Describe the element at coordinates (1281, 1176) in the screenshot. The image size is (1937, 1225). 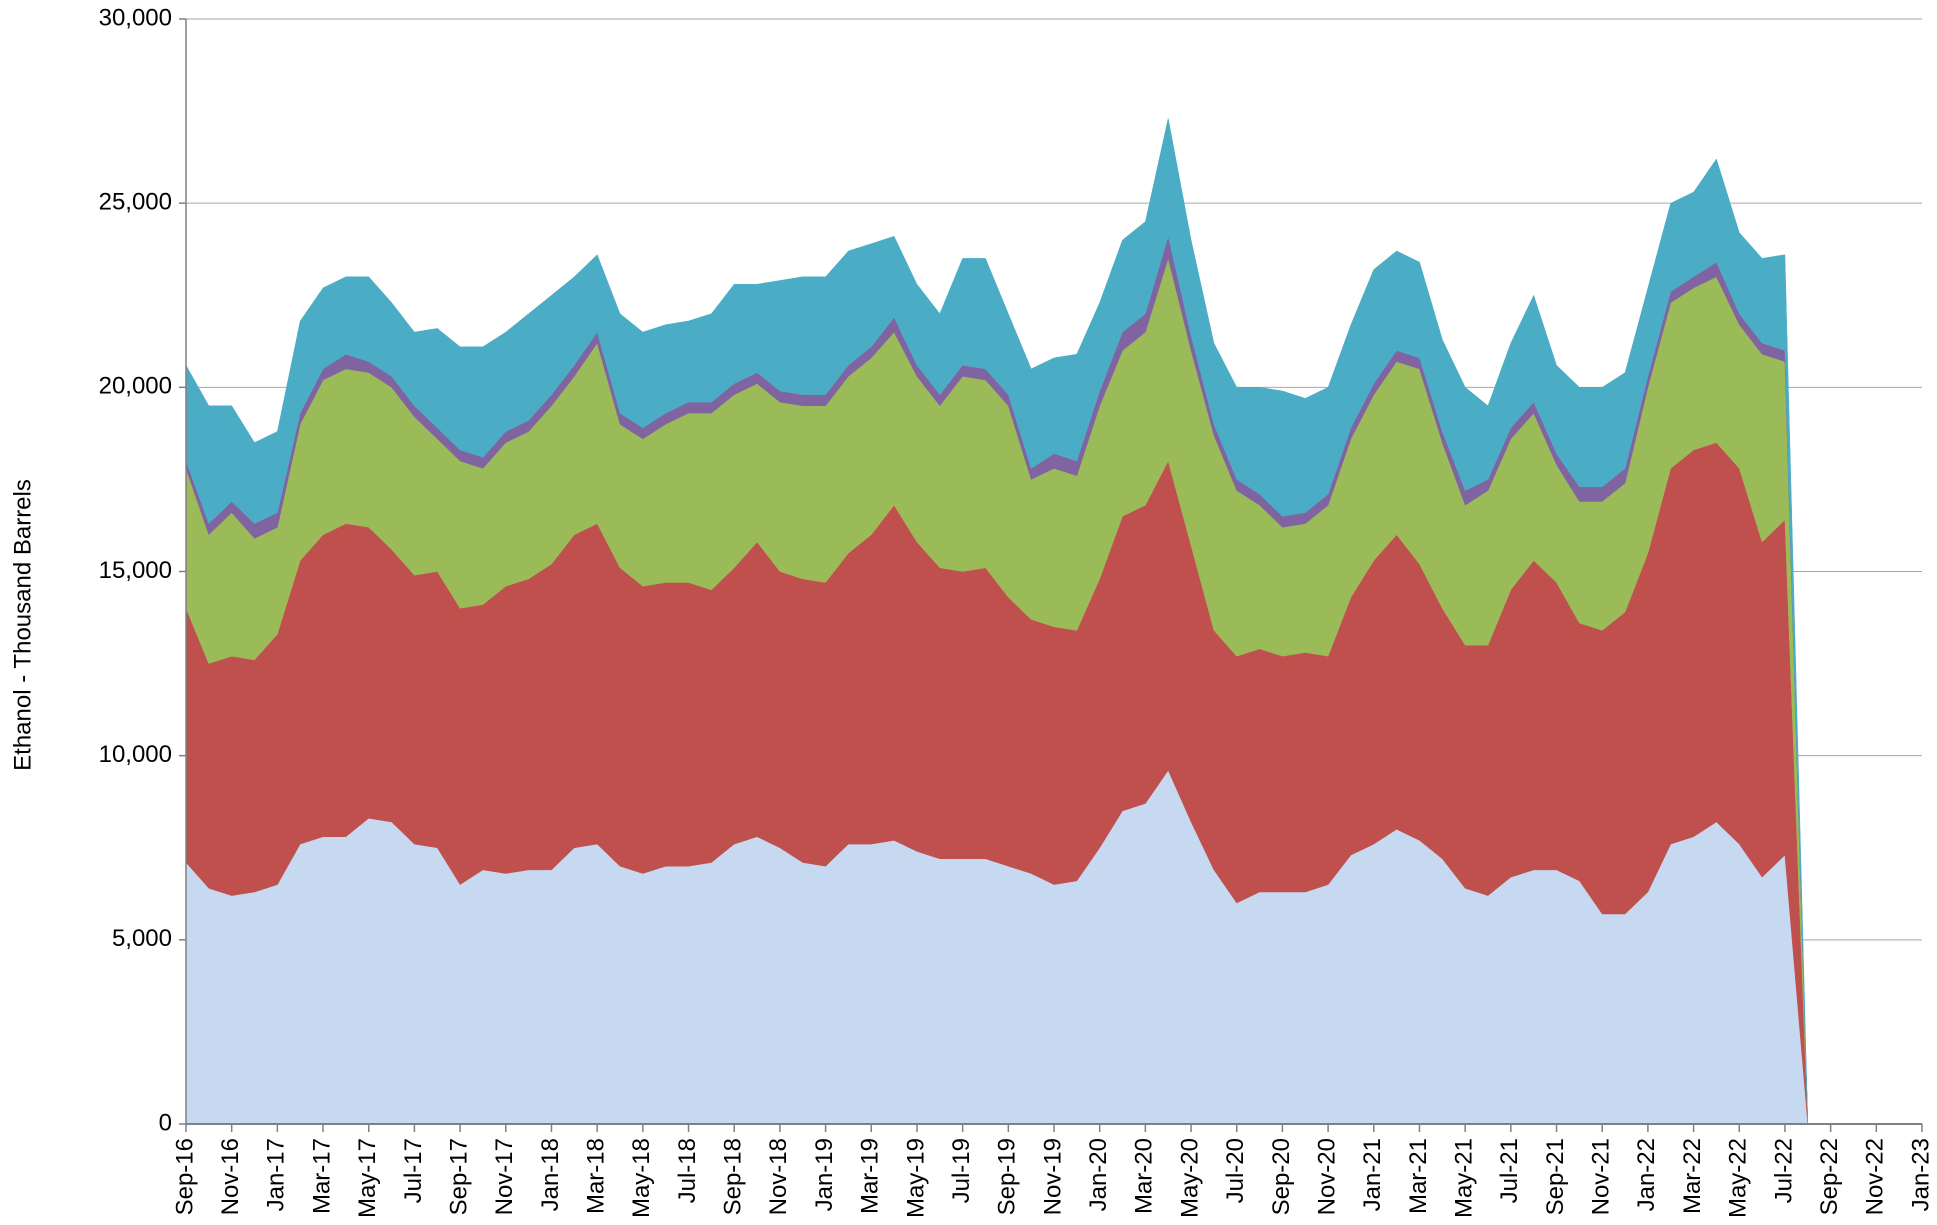
I see `x-tick-label: Sep-20` at that location.